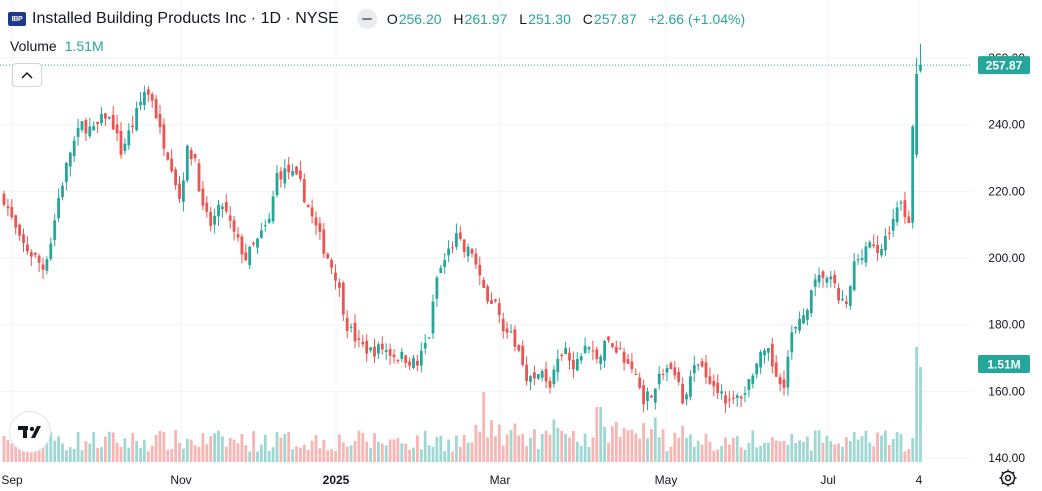 Image resolution: width=1042 pixels, height=491 pixels. Describe the element at coordinates (30, 432) in the screenshot. I see `tradingview-logo` at that location.